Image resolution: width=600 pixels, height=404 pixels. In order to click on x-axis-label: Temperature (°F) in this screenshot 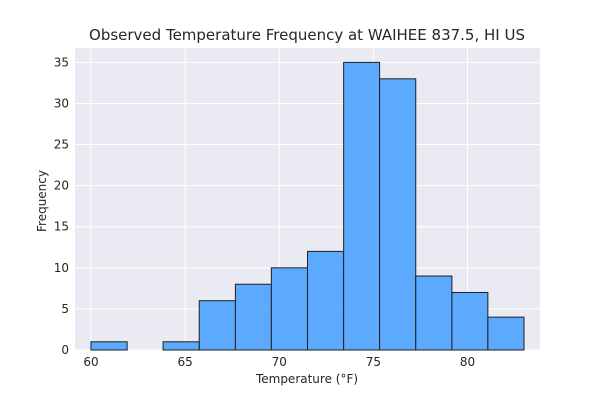, I will do `click(306, 379)`.